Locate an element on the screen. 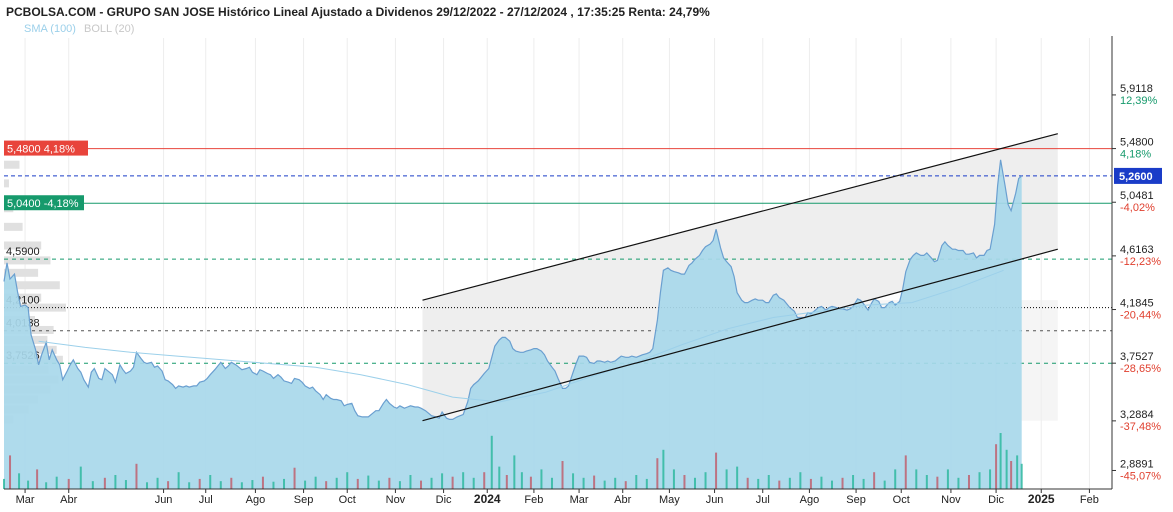 Image resolution: width=1173 pixels, height=512 pixels. x-tick-label-16: Ago is located at coordinates (810, 500).